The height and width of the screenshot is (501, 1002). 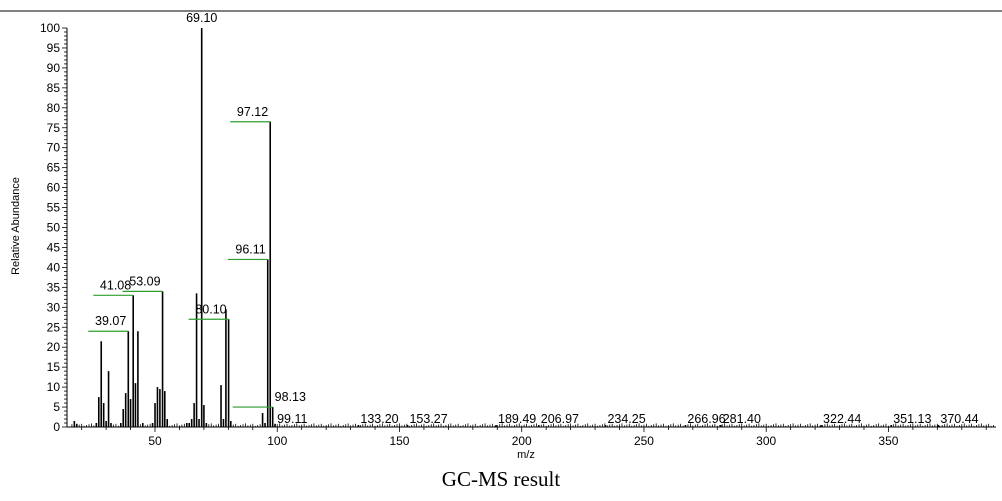 What do you see at coordinates (54, 347) in the screenshot?
I see `y-tick-label: 20` at bounding box center [54, 347].